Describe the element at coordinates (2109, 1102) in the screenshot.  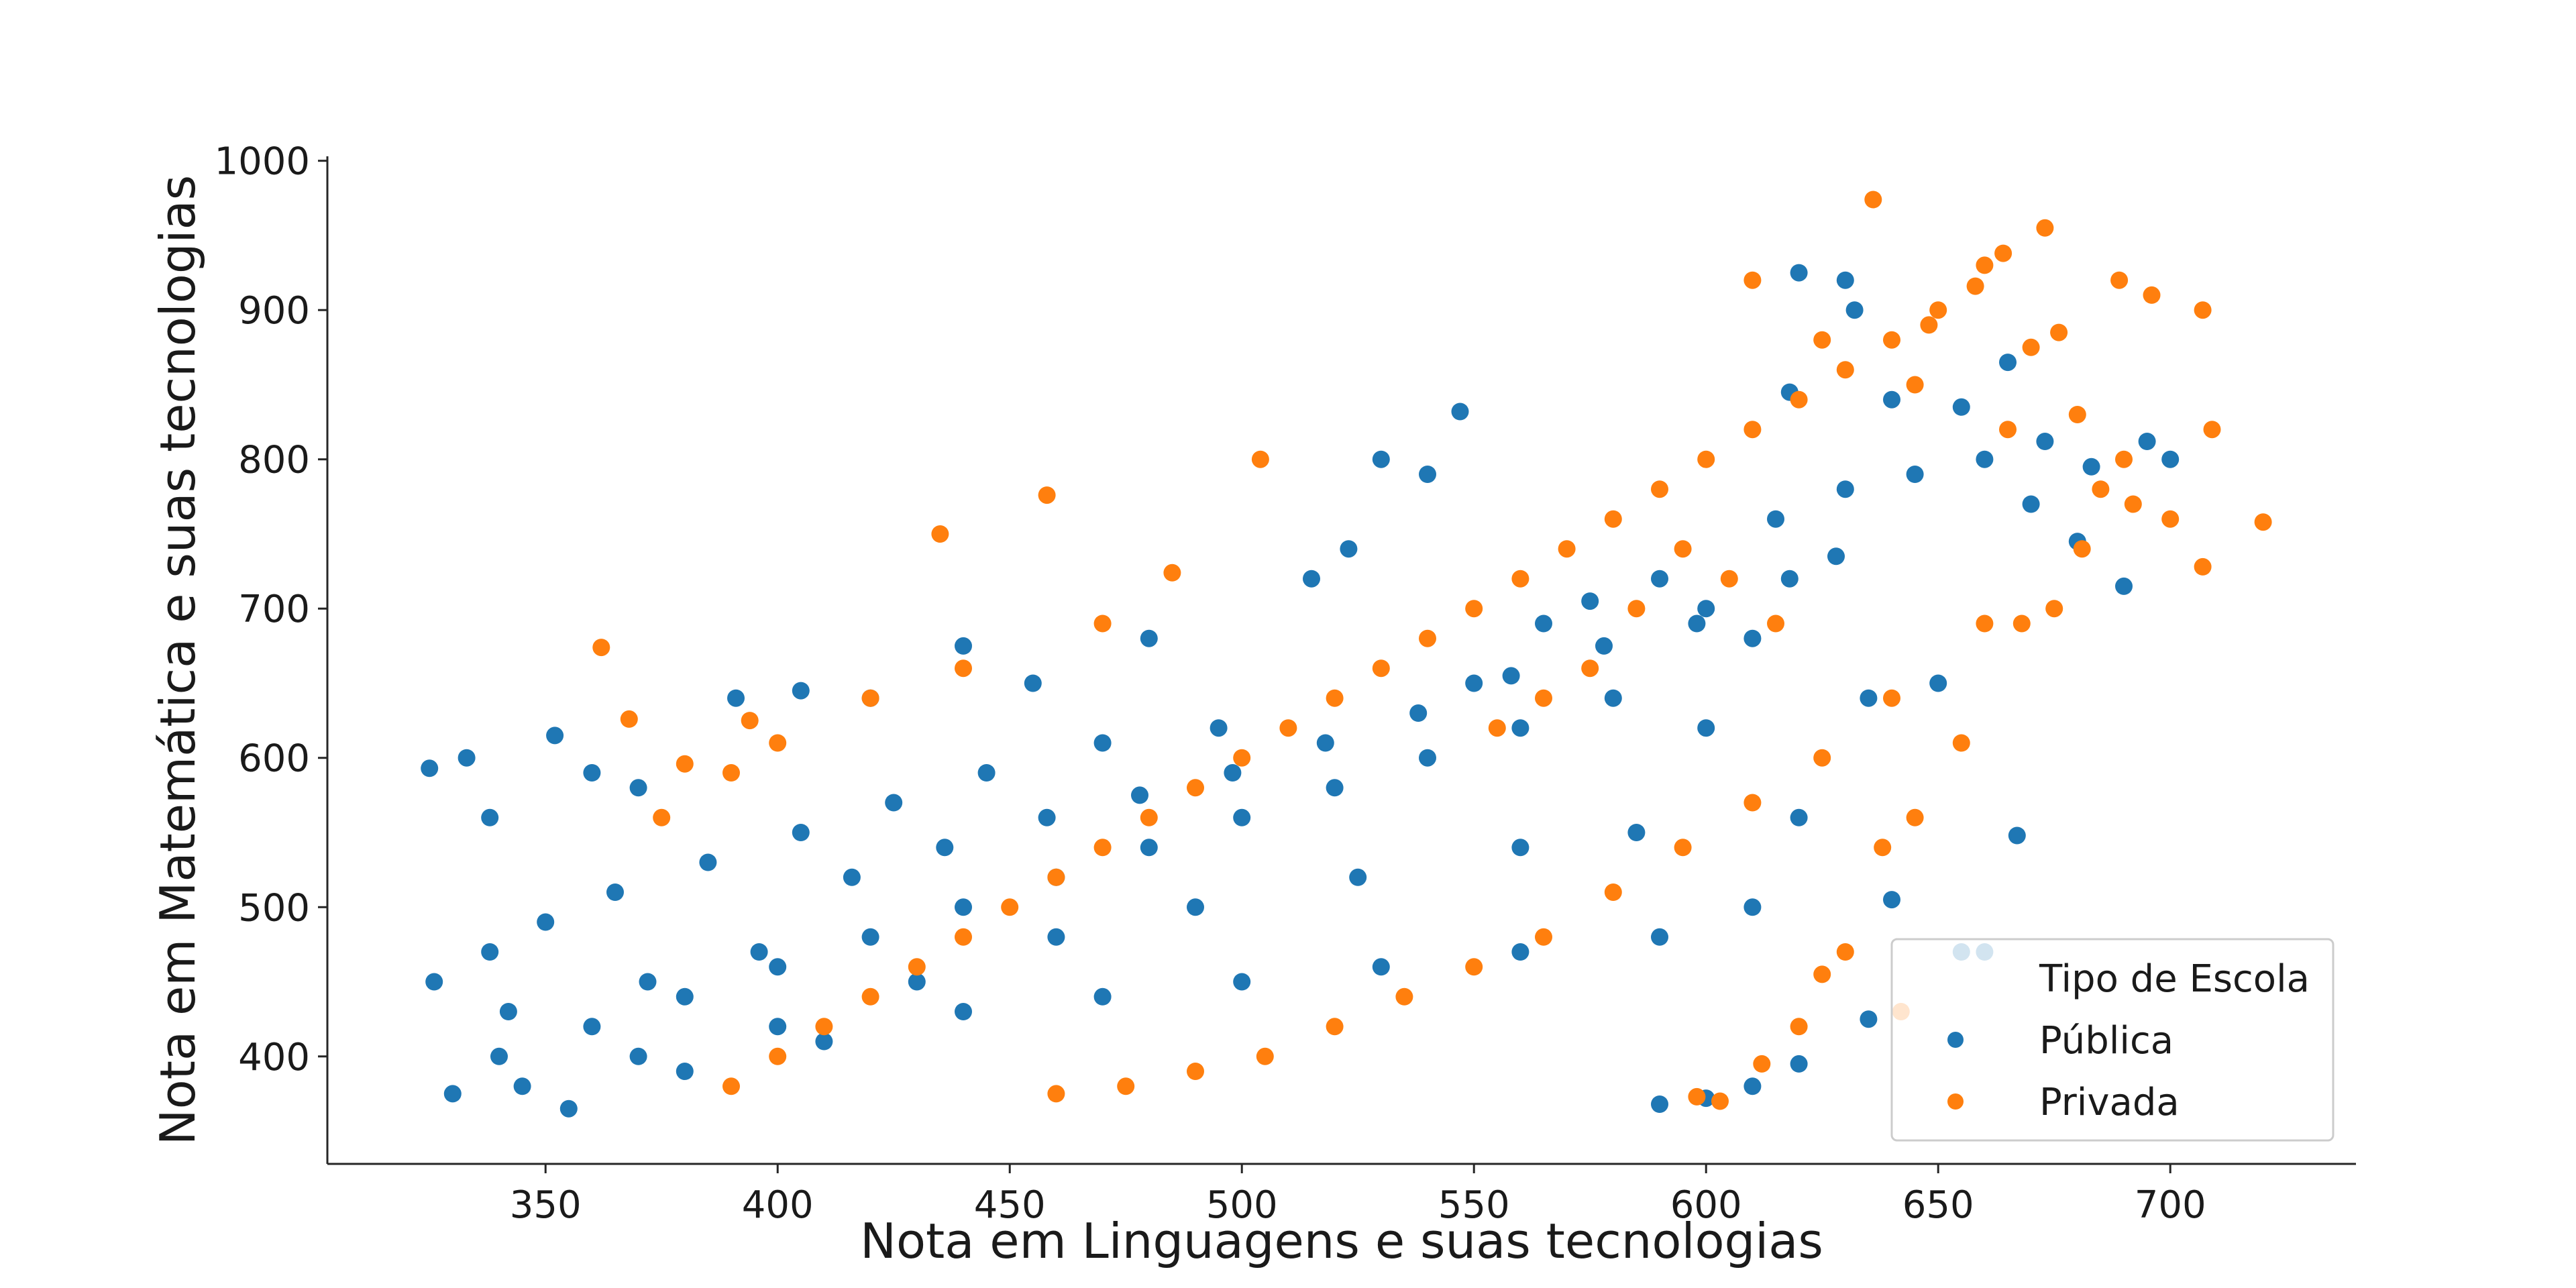
I see `legend-label-privada: Privada` at that location.